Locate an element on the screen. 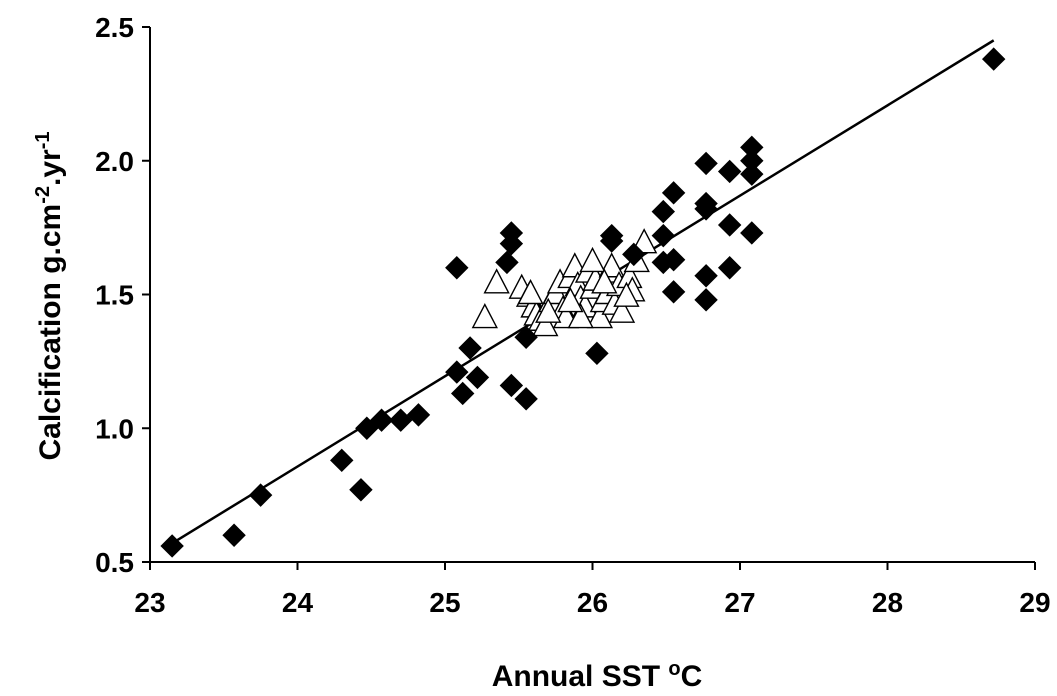 The image size is (1057, 696). x-axis-label: Annual SST oC is located at coordinates (597, 675).